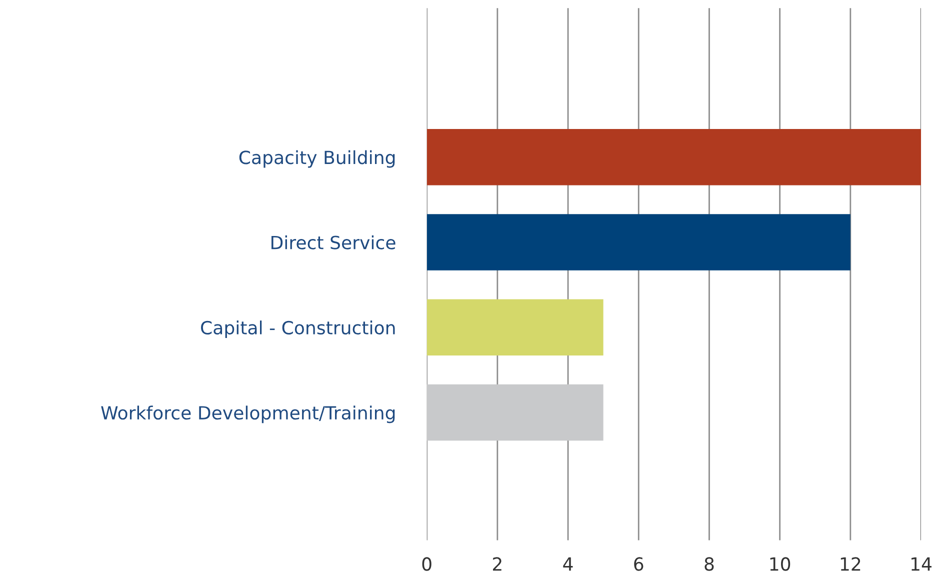 This screenshot has height=584, width=936. Describe the element at coordinates (922, 564) in the screenshot. I see `x-tick-label: 14` at that location.